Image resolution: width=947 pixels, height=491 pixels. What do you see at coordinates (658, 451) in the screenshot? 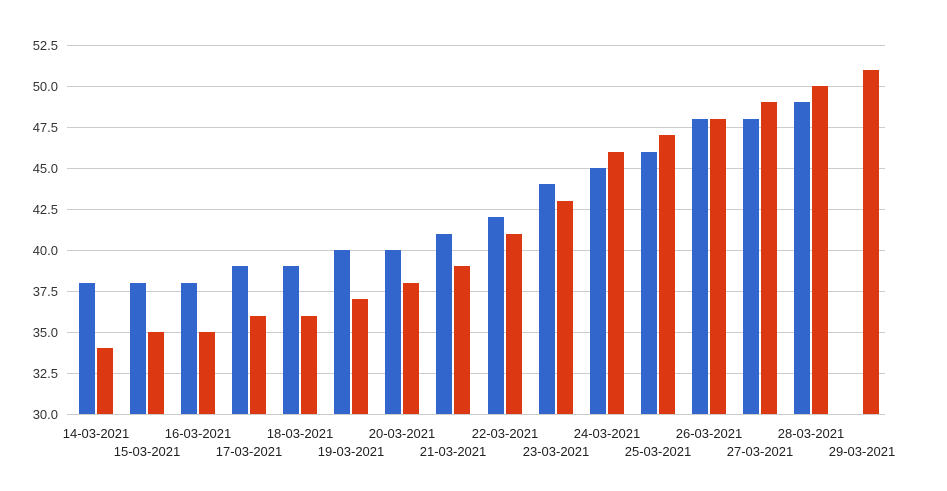
I see `x-axis-tick-label: 25-03-2021` at bounding box center [658, 451].